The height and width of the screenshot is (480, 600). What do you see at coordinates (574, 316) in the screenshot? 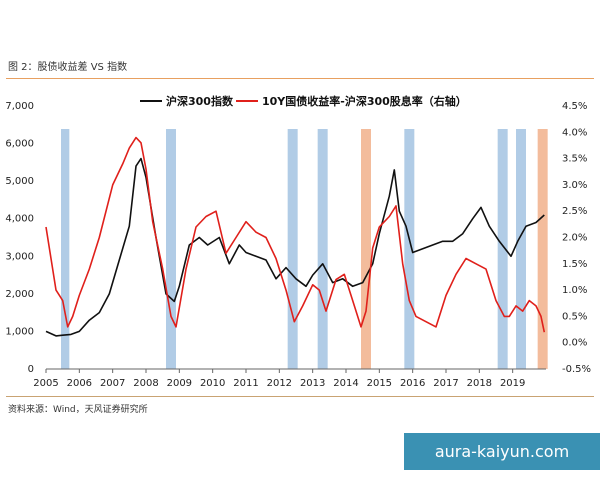
I see `y-right-tick-label: 0.5%` at bounding box center [574, 316].